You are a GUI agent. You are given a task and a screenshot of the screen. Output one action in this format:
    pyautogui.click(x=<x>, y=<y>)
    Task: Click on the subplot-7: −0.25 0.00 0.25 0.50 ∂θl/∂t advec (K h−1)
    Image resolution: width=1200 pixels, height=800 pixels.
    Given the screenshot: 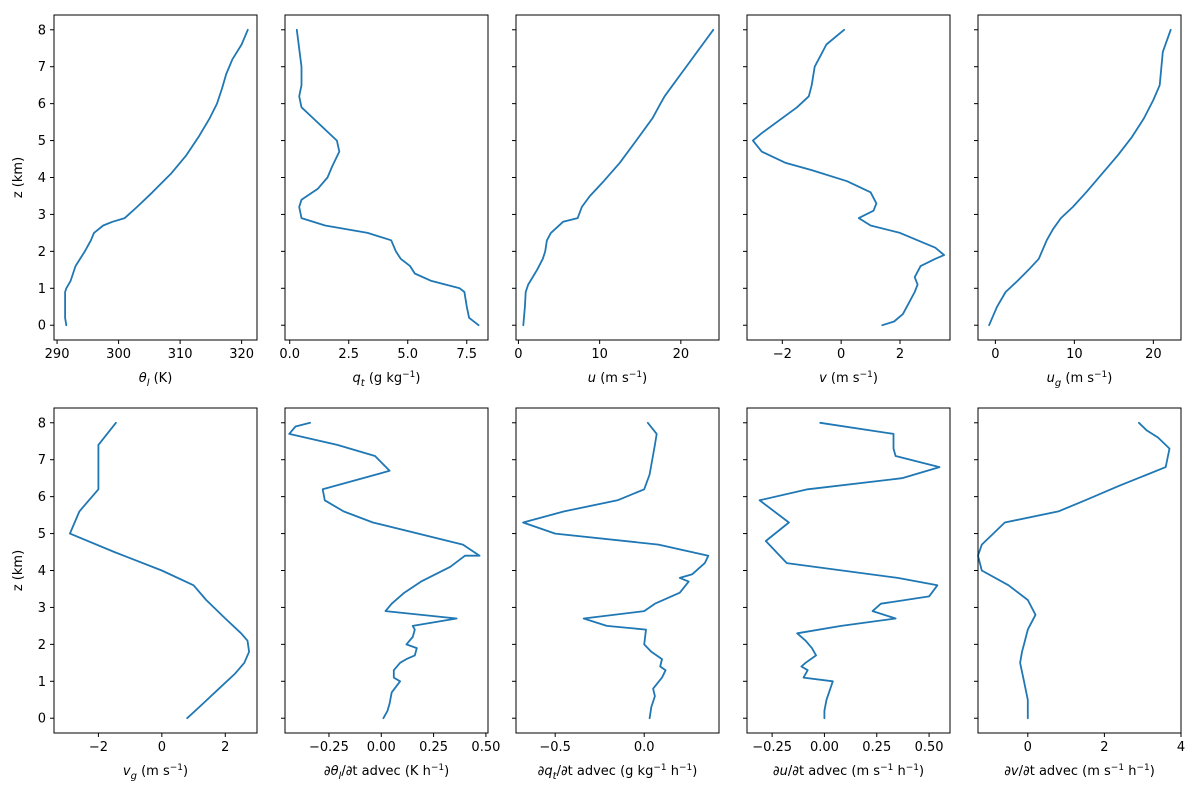 What is the action you would take?
    pyautogui.click(x=390, y=594)
    